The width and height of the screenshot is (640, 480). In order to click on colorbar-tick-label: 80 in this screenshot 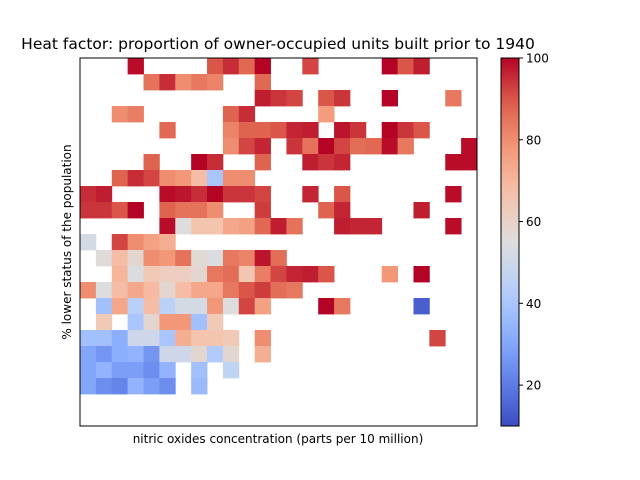, I will do `click(533, 140)`.